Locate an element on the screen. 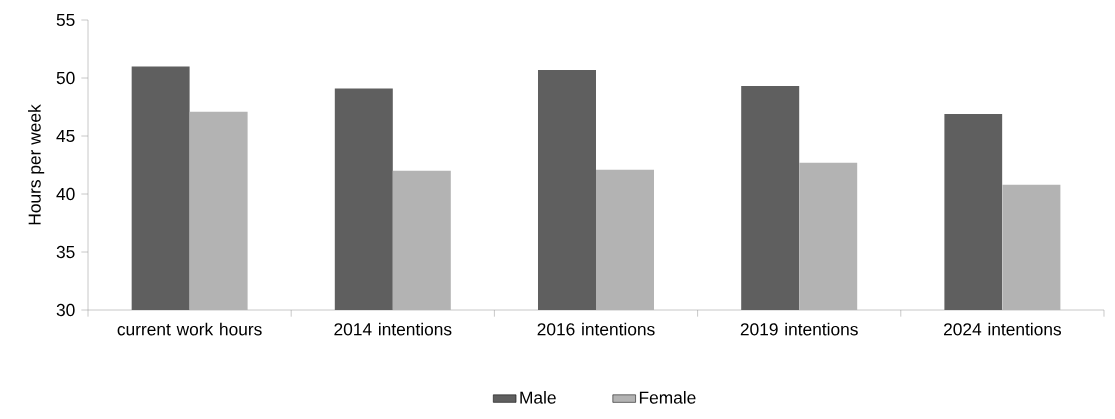  y-tick-label: 40 is located at coordinates (65, 194).